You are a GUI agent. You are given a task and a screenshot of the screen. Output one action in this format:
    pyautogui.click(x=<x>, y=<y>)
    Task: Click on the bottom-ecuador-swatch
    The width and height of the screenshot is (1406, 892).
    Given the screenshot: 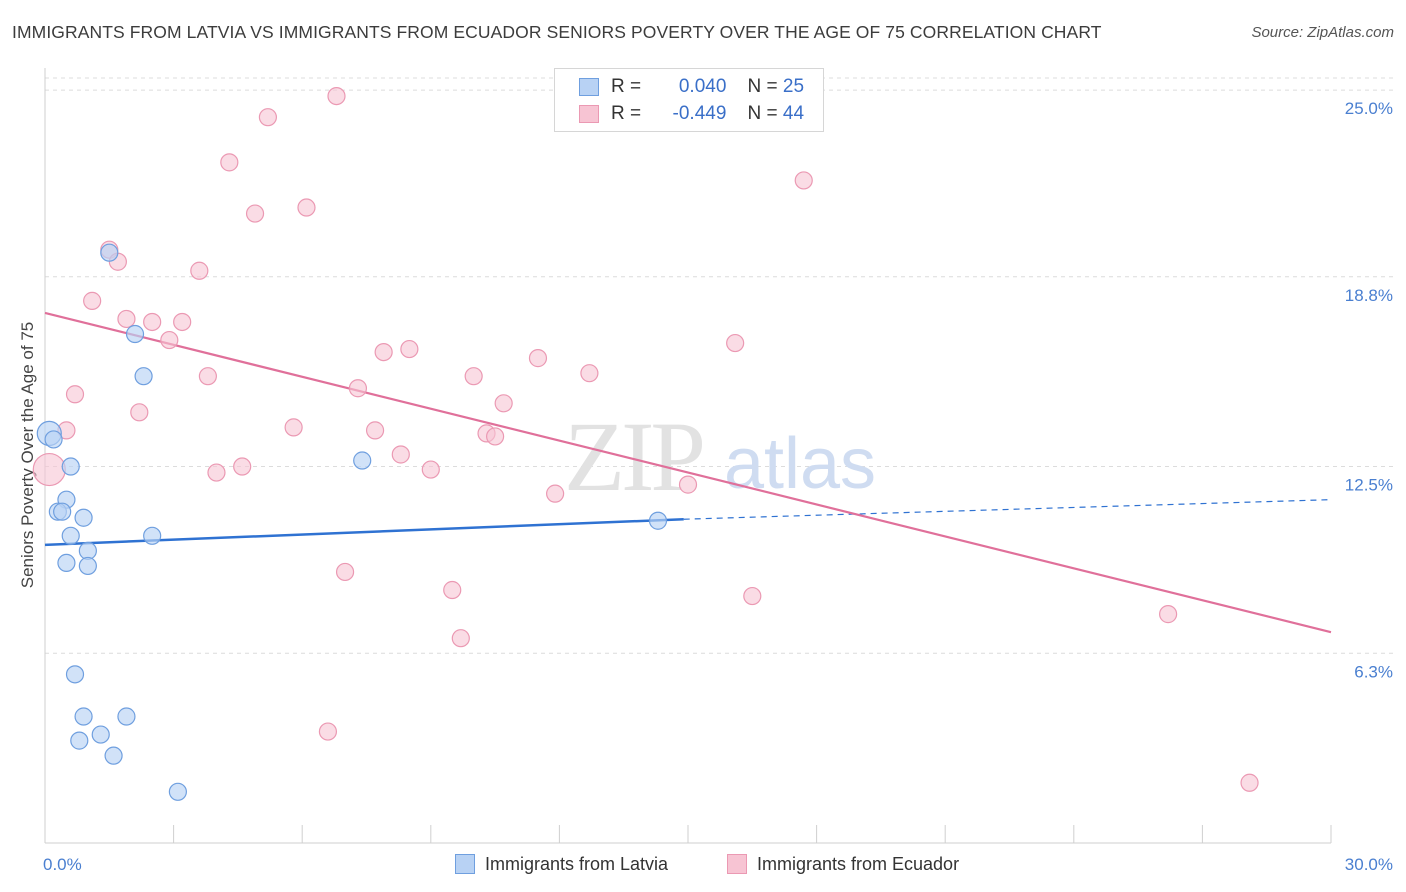 What is the action you would take?
    pyautogui.click(x=737, y=864)
    